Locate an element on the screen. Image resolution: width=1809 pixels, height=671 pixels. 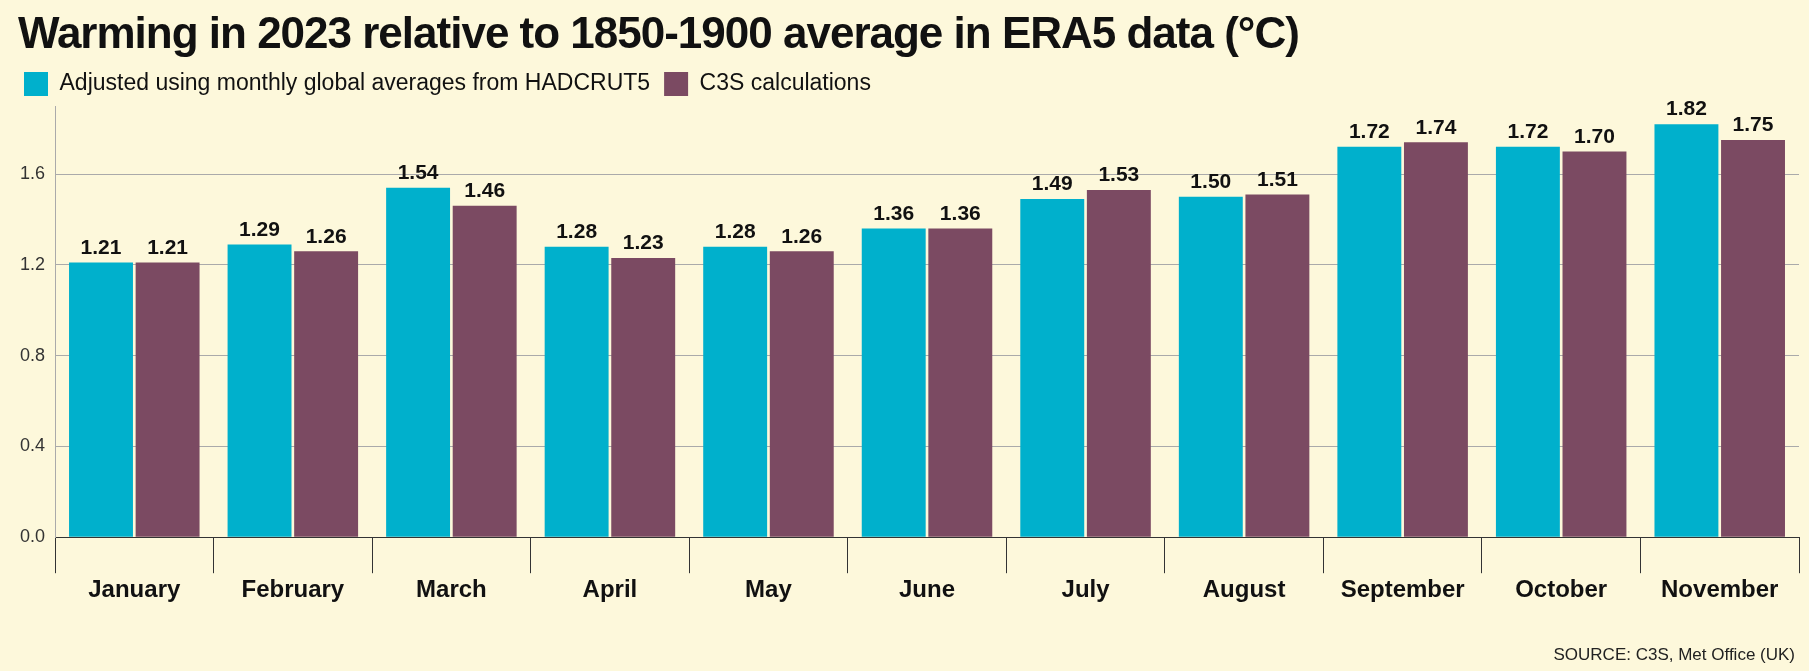
data-label: 1.53 is located at coordinates (1119, 174).